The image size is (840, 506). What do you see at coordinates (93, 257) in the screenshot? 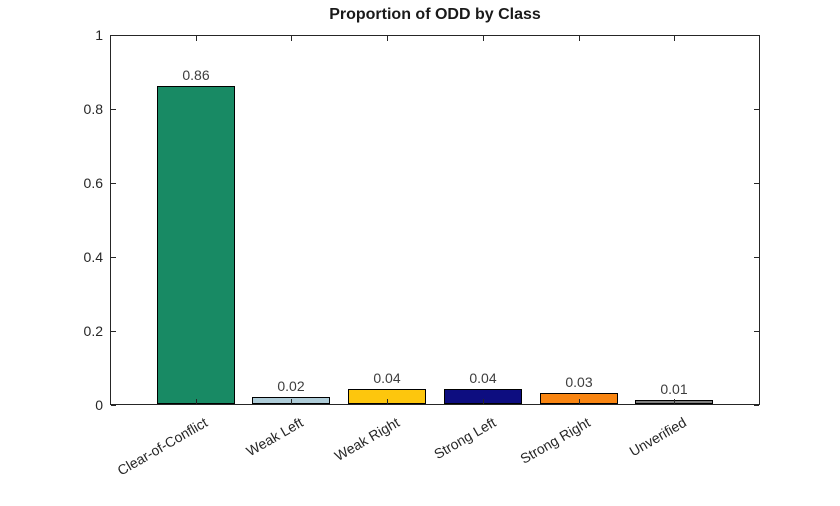
I see `y-tick-label: 0.4` at bounding box center [93, 257].